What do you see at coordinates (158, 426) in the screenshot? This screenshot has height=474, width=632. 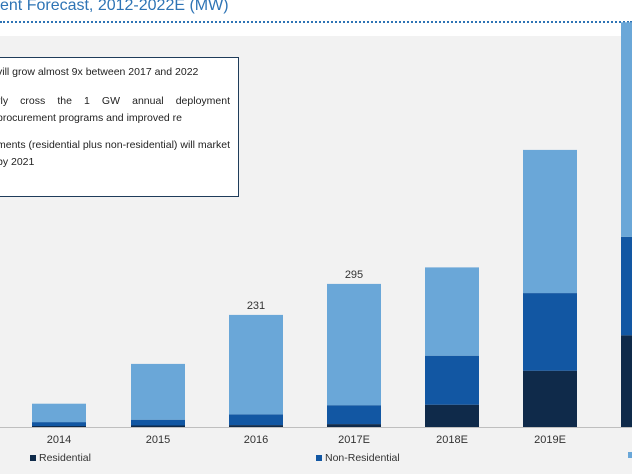 I see `bar-segment-residential-2015` at bounding box center [158, 426].